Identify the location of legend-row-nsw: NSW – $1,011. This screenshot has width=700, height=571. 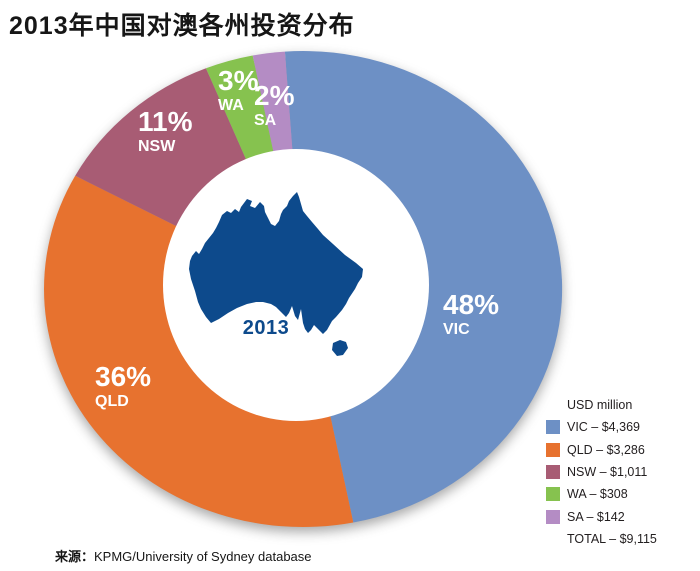
(601, 472).